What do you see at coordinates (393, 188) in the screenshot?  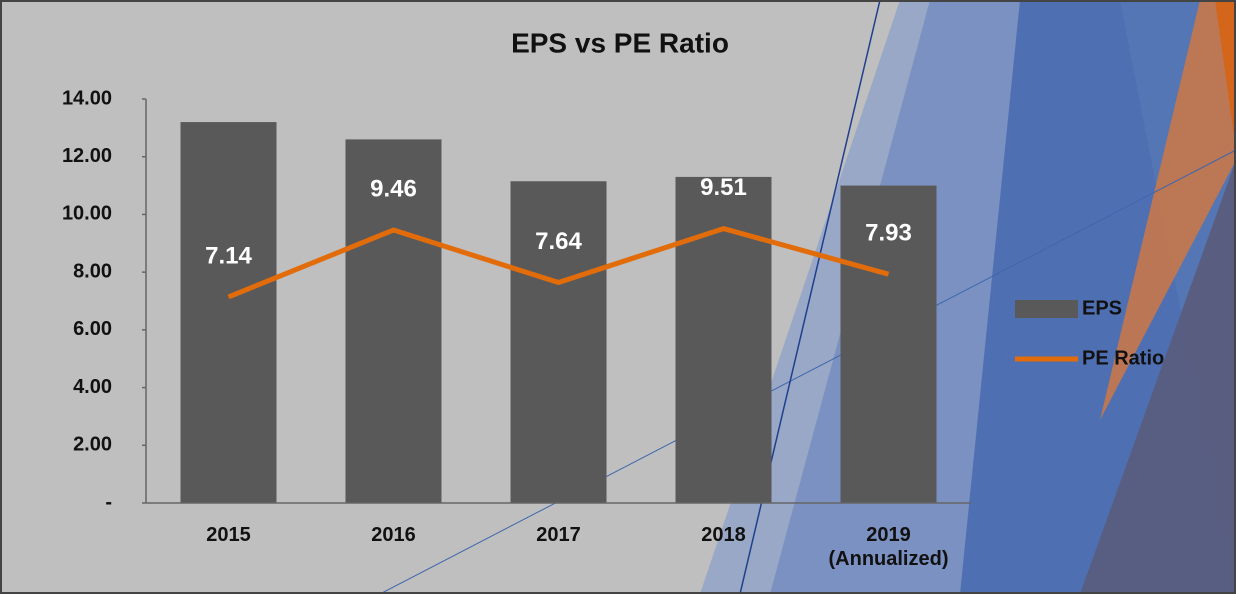 I see `data-label: 9.46` at bounding box center [393, 188].